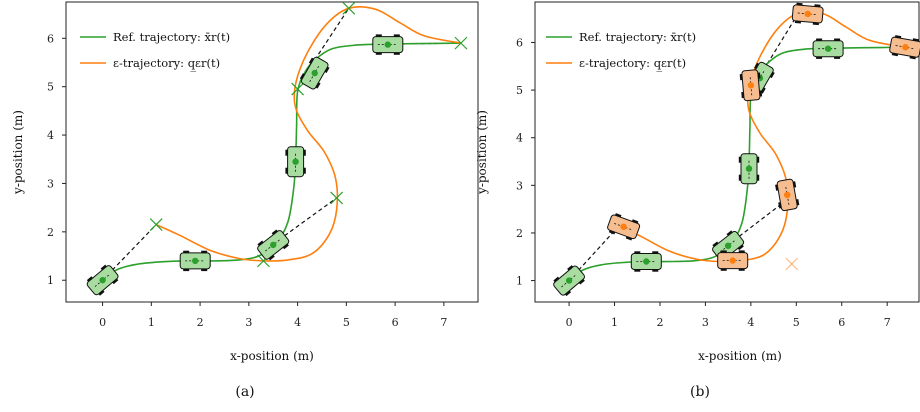 Image resolution: width=920 pixels, height=412 pixels. Describe the element at coordinates (632, 64) in the screenshot. I see `legend-label-epsilon-b: ε-trajectory: q̲εr(t)` at that location.